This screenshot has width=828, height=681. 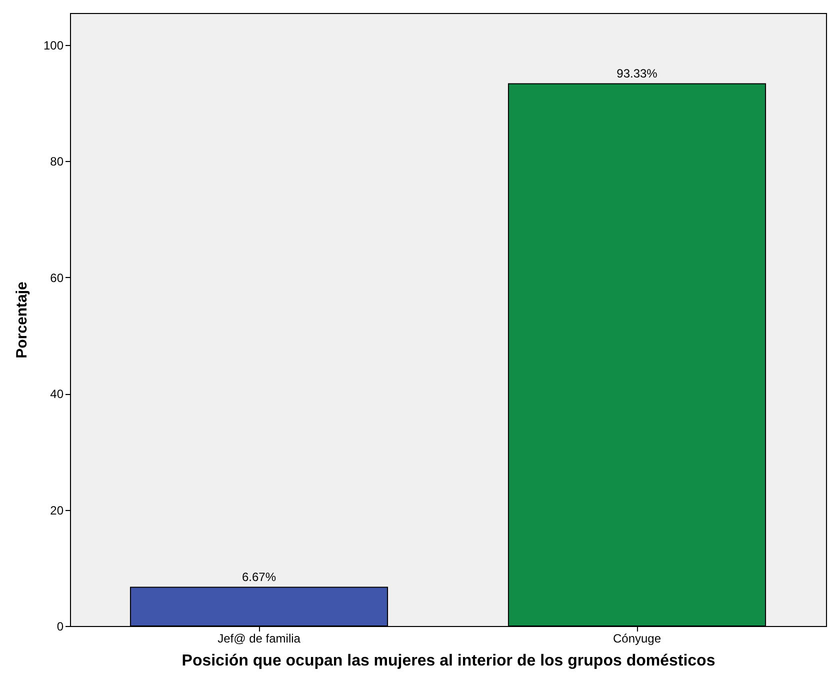 I want to click on x-axis-title: Posición que ocupan las mujeres al interior de los grupos domésticos, so click(x=449, y=661).